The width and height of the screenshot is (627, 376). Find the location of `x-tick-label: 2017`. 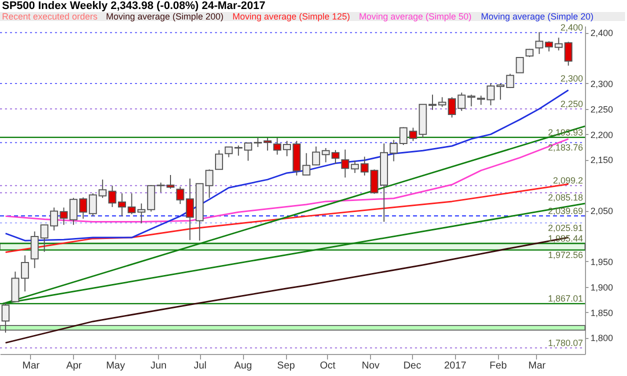

x-tick-label: 2017 is located at coordinates (455, 366).